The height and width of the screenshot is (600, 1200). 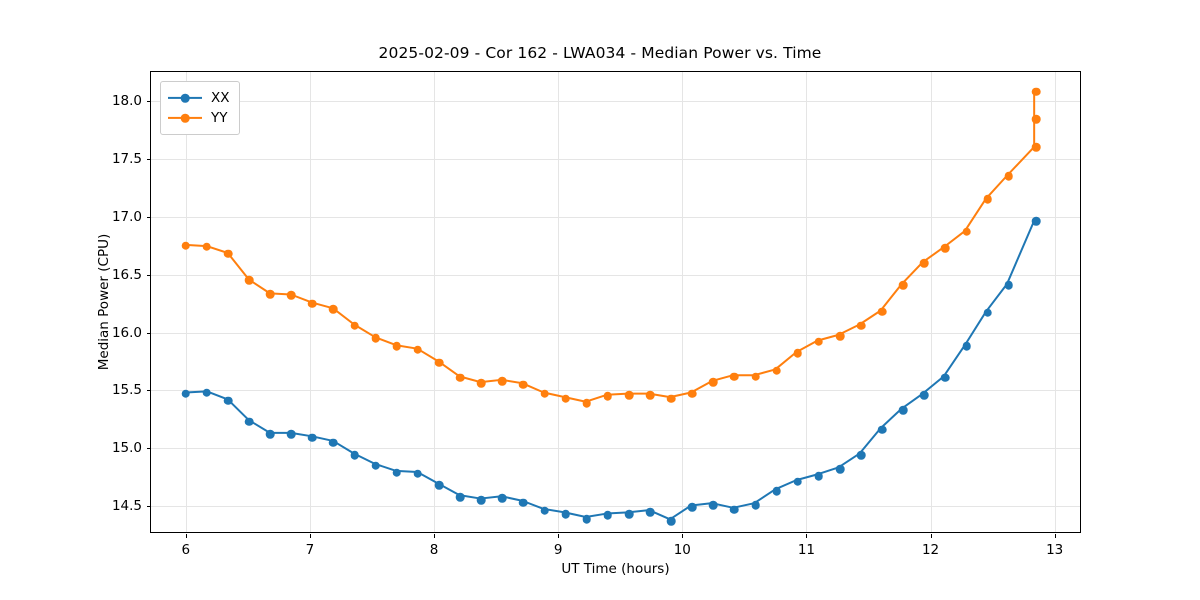 I want to click on x-tick-label: 7, so click(x=310, y=550).